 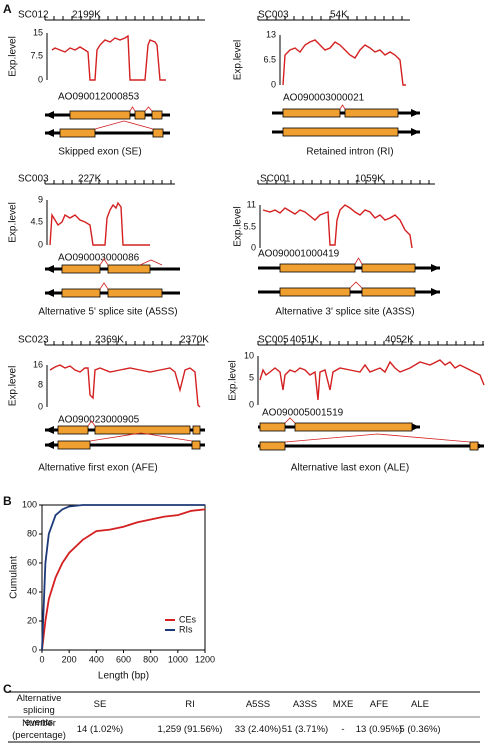 I want to click on y-tick-label: 0, so click(x=34, y=649).